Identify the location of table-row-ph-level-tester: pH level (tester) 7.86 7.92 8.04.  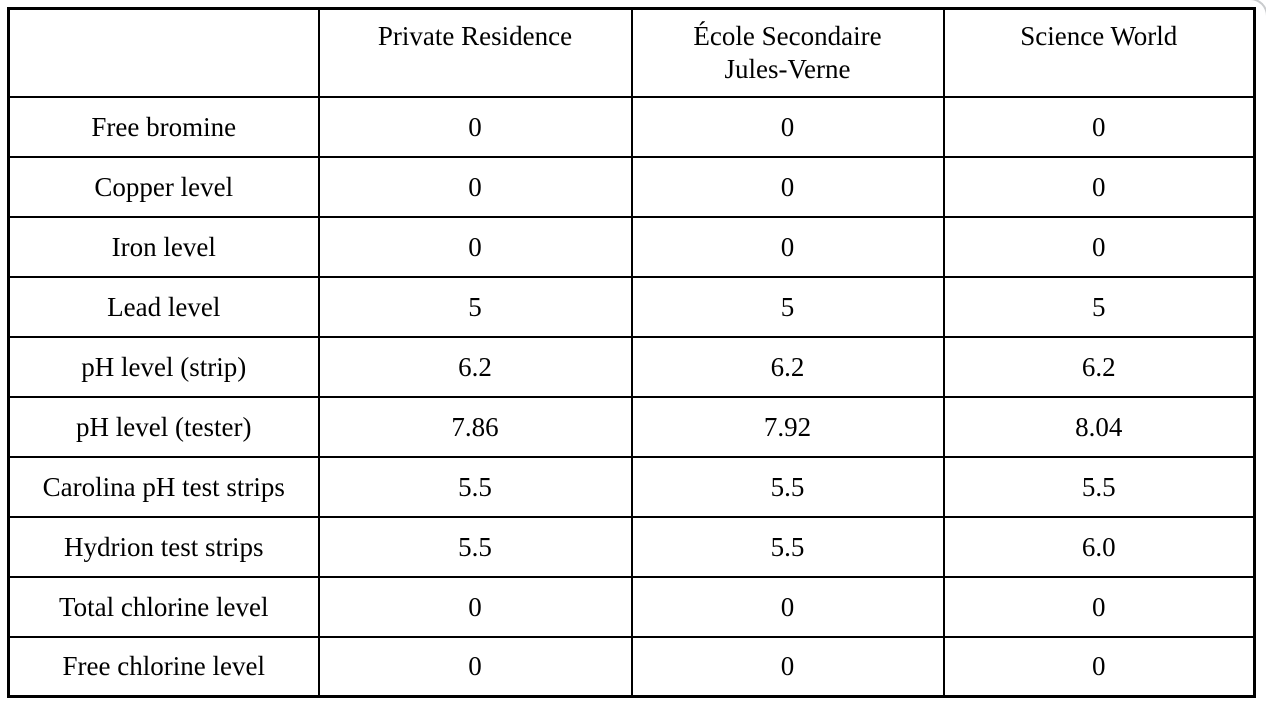
(631, 426).